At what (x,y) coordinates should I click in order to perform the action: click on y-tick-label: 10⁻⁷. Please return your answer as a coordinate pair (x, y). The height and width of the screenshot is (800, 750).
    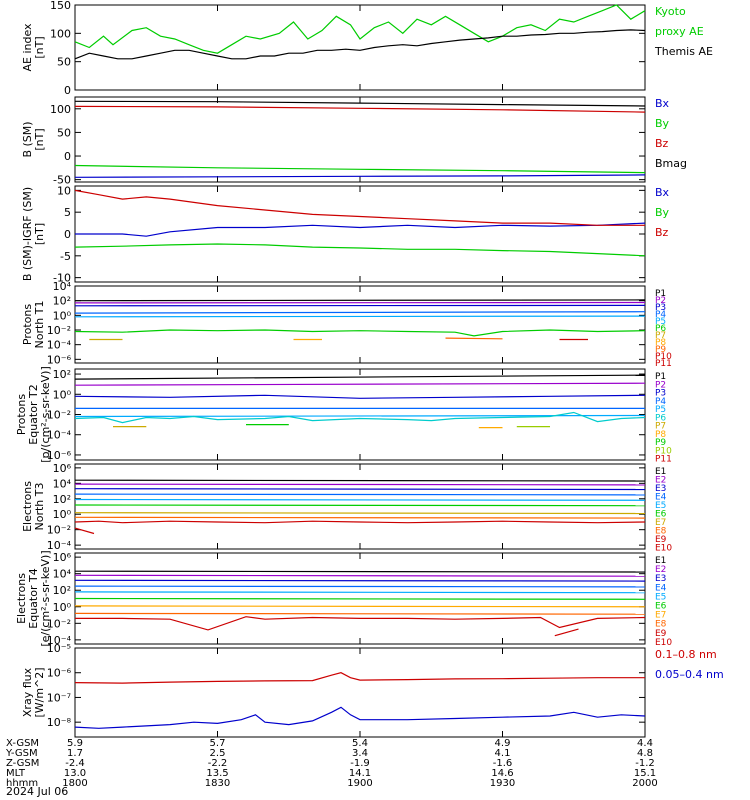
    Looking at the image, I should click on (59, 697).